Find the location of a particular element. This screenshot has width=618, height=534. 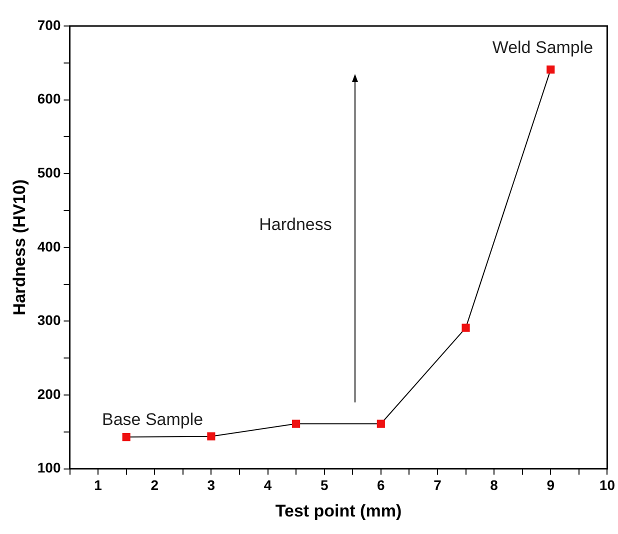

x-axis-title: Test point (mm) is located at coordinates (338, 510).